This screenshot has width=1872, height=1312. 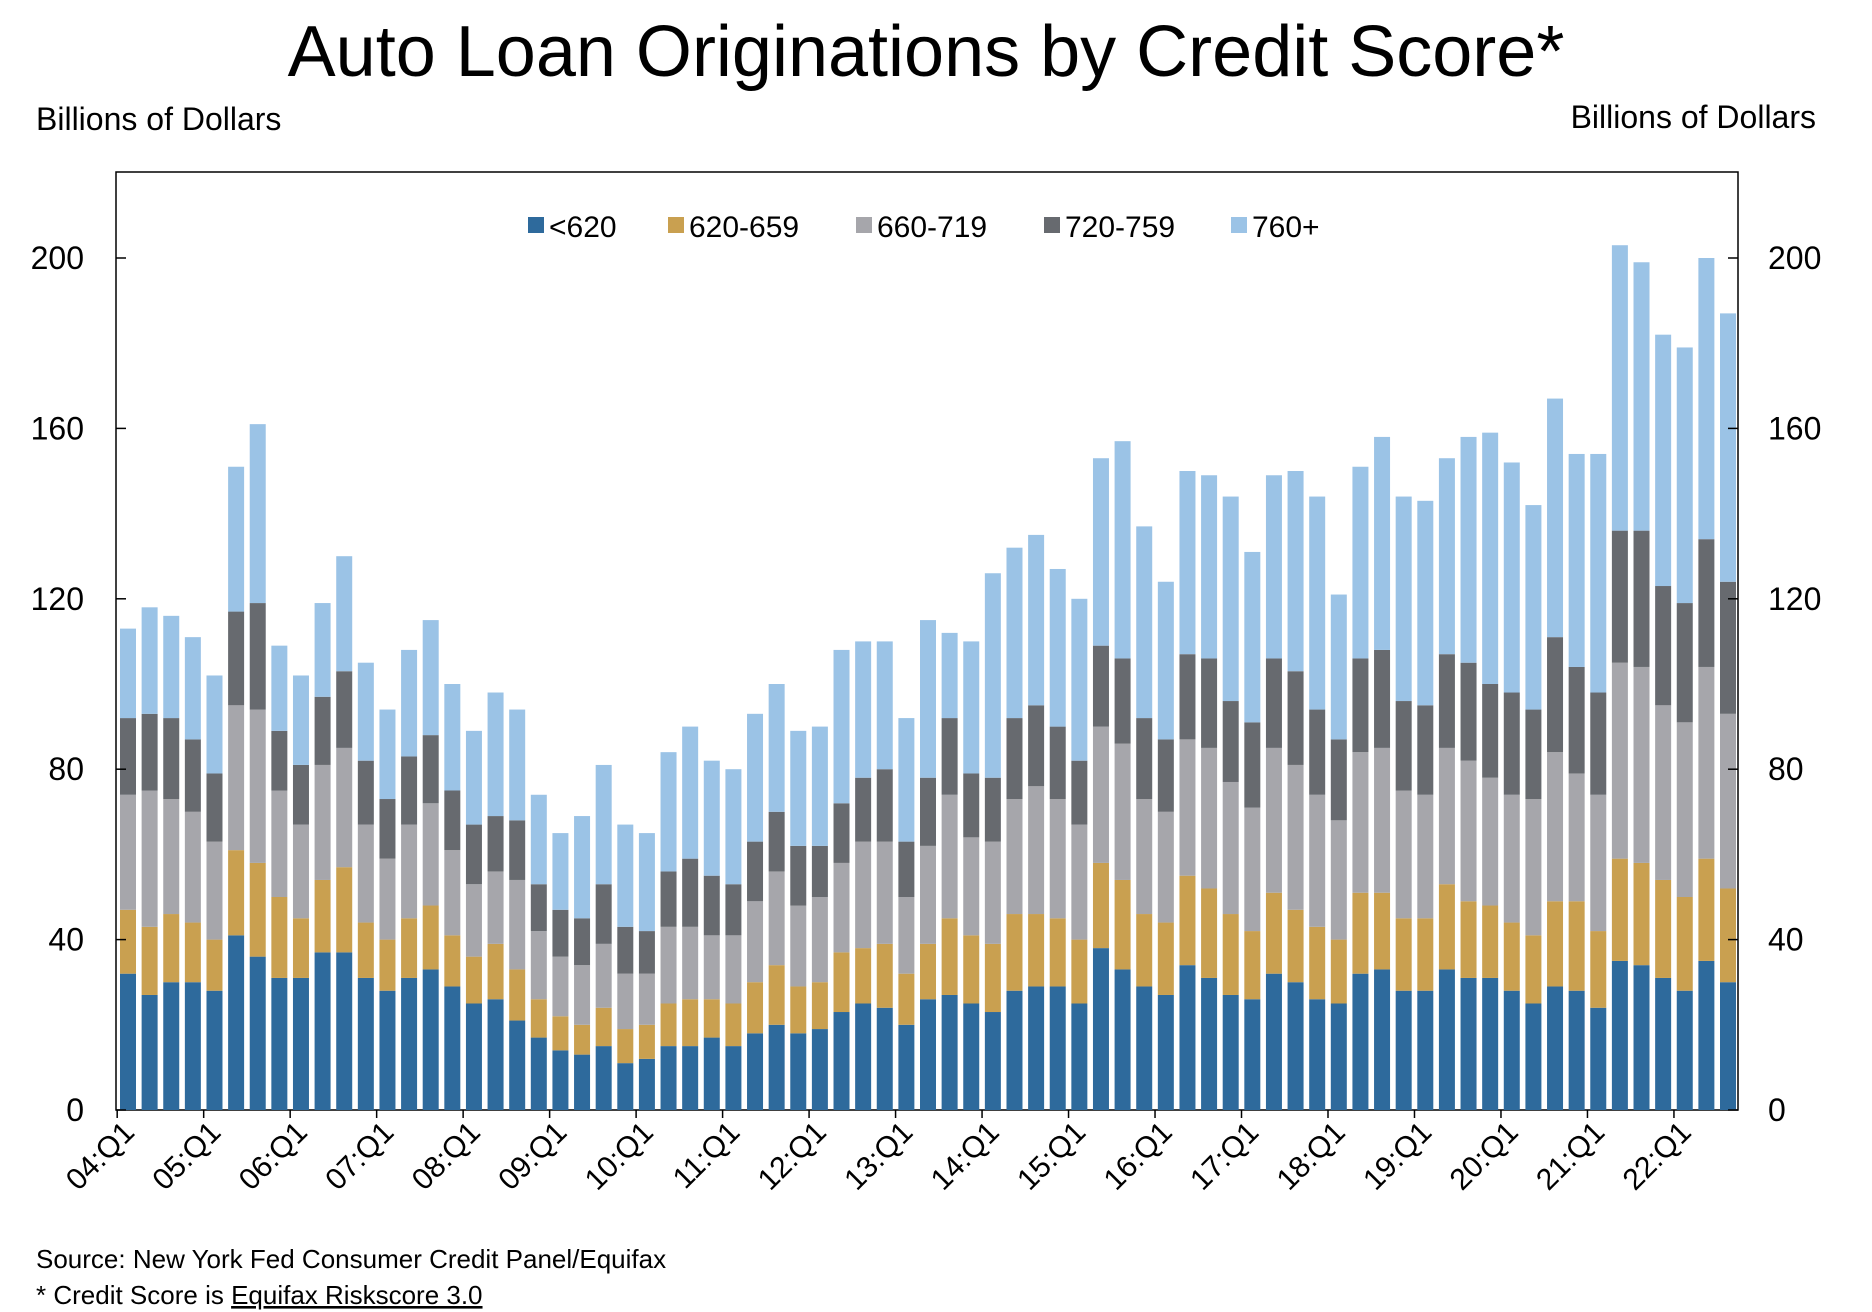 What do you see at coordinates (1641, 598) in the screenshot?
I see `bar-segment-21Q3-s3` at bounding box center [1641, 598].